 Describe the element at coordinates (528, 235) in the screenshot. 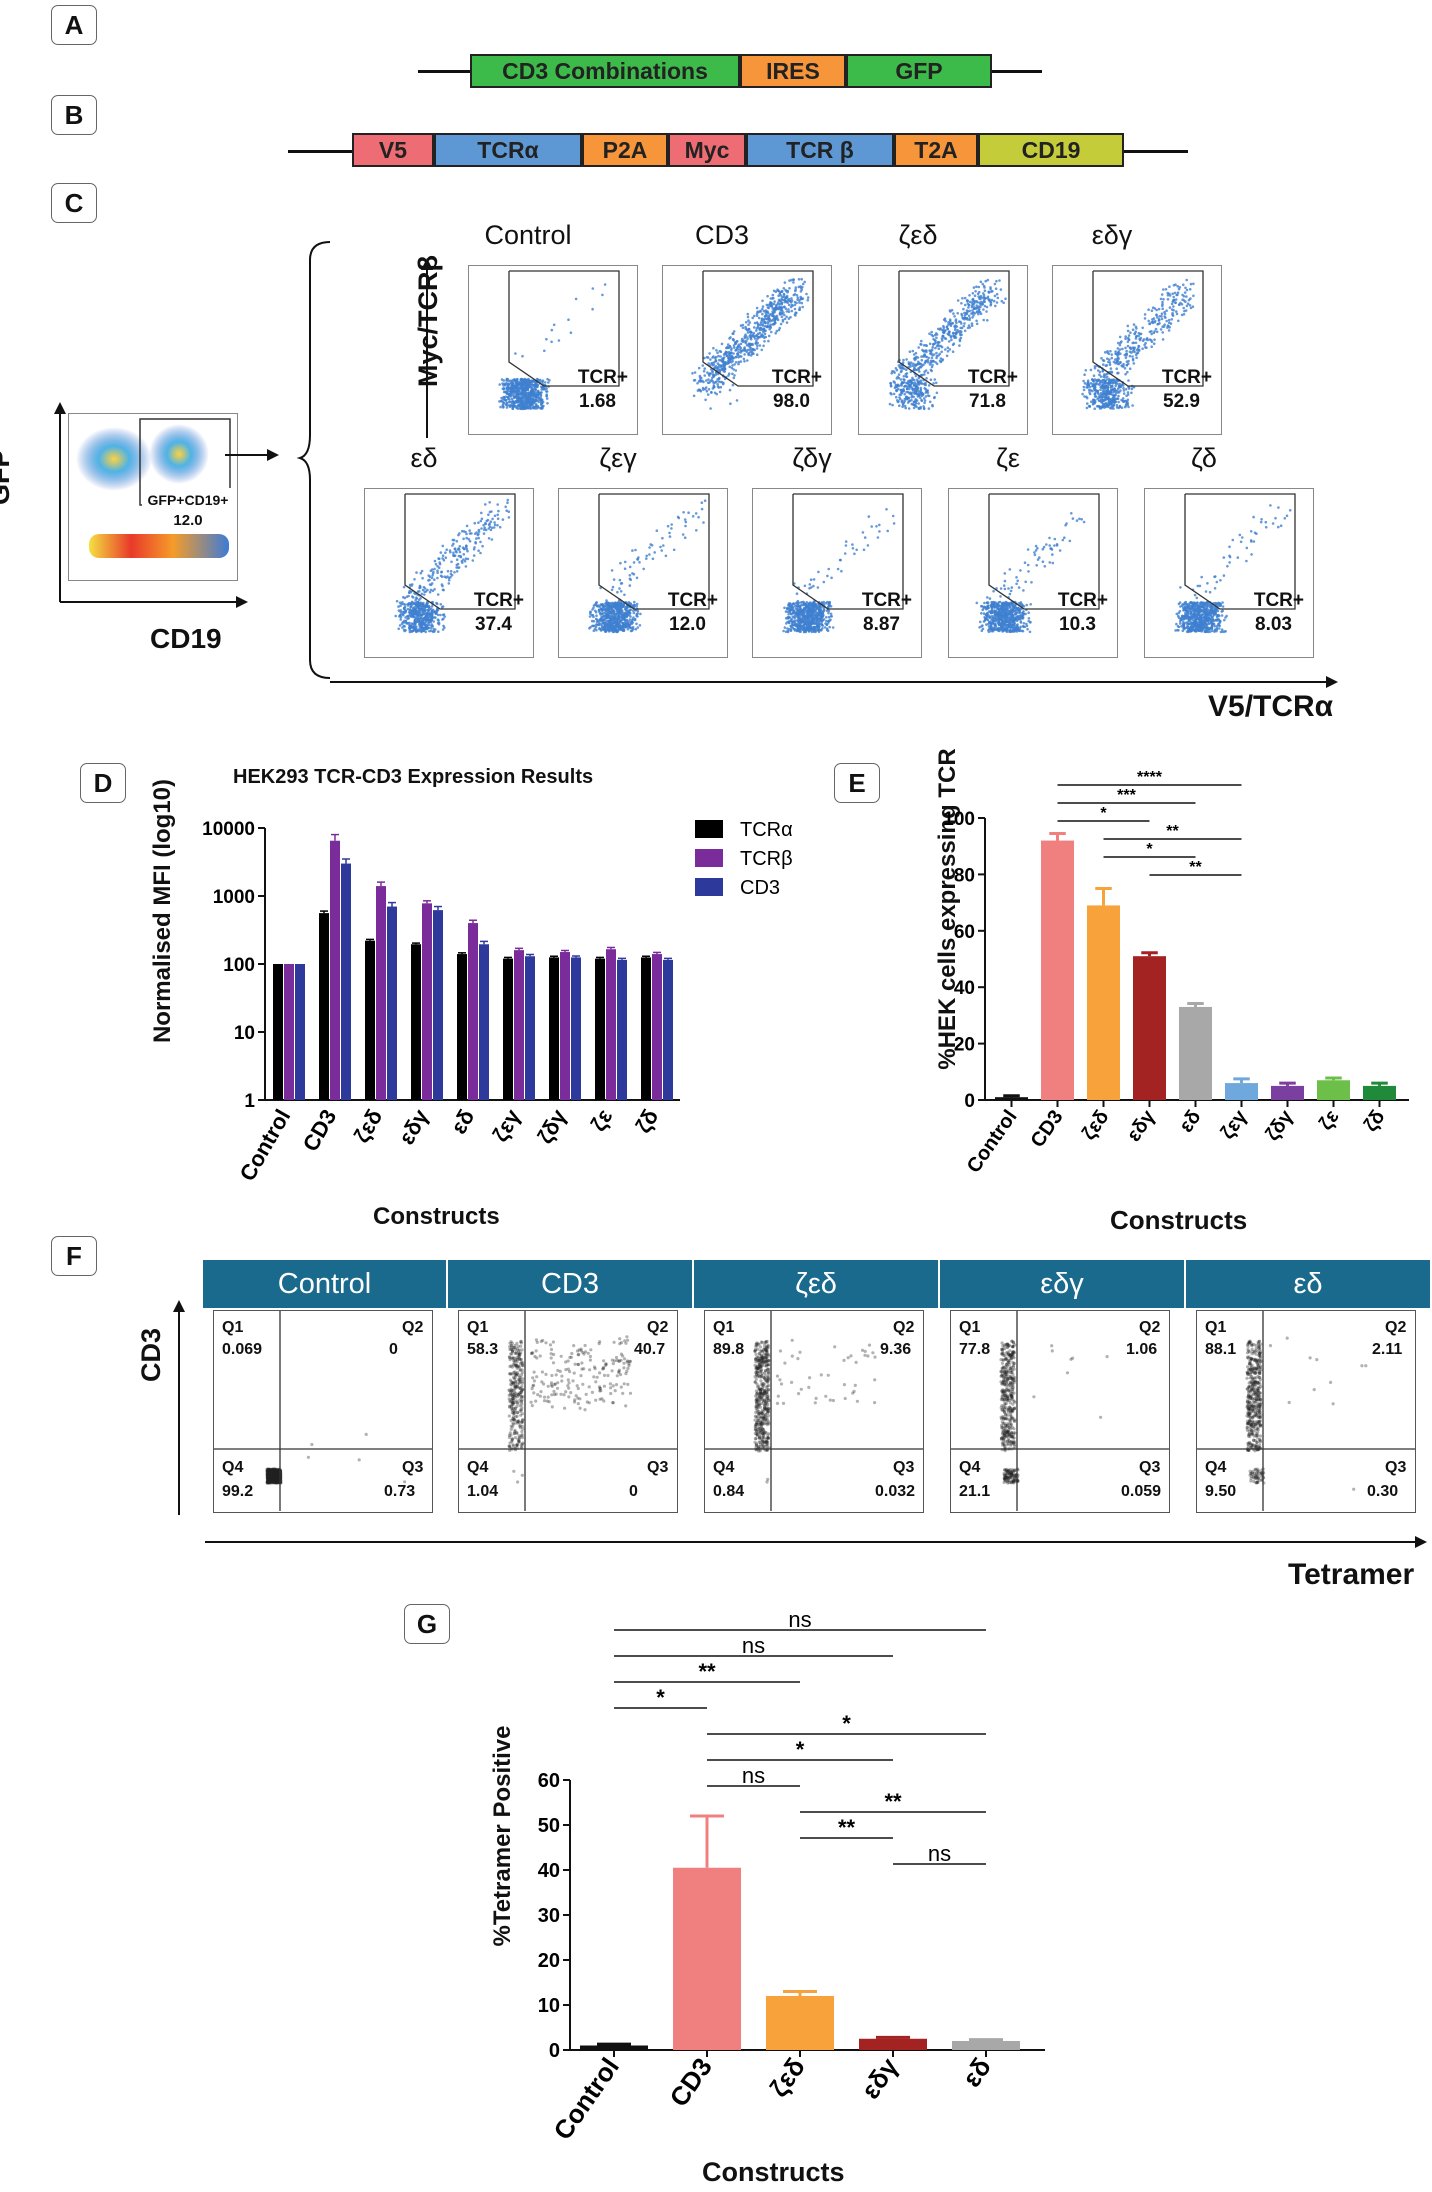

I see `c-plot-title: Control` at that location.